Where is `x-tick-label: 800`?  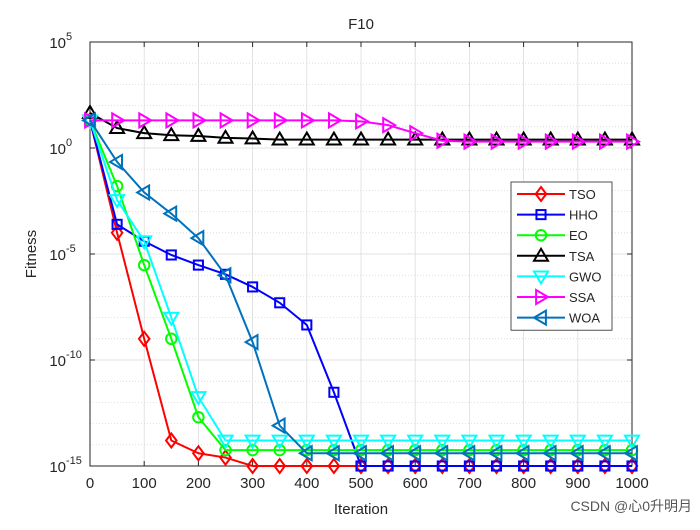
x-tick-label: 800 is located at coordinates (523, 483).